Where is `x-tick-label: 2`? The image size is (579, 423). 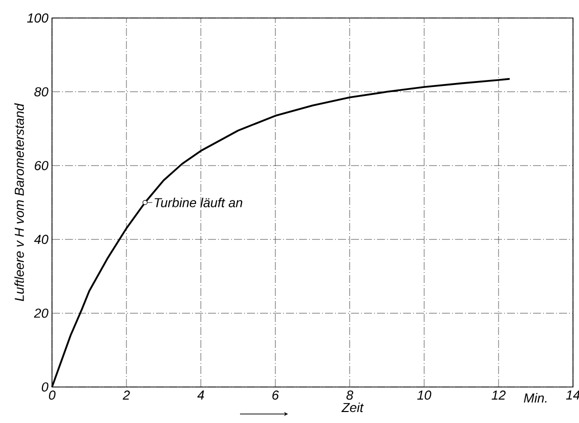
x-tick-label: 2 is located at coordinates (126, 395).